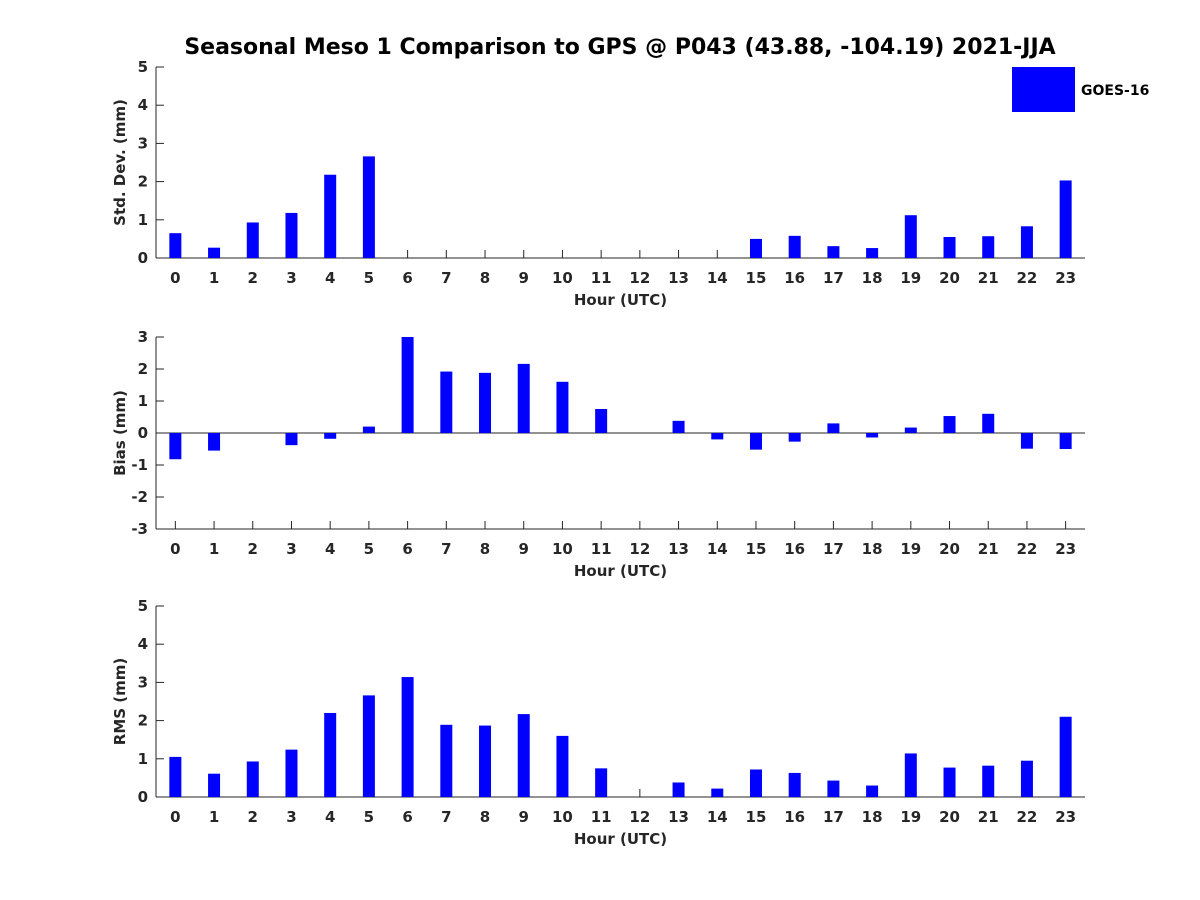 This screenshot has width=1200, height=900. Describe the element at coordinates (291, 549) in the screenshot. I see `bias-x-tick-label: 3` at that location.